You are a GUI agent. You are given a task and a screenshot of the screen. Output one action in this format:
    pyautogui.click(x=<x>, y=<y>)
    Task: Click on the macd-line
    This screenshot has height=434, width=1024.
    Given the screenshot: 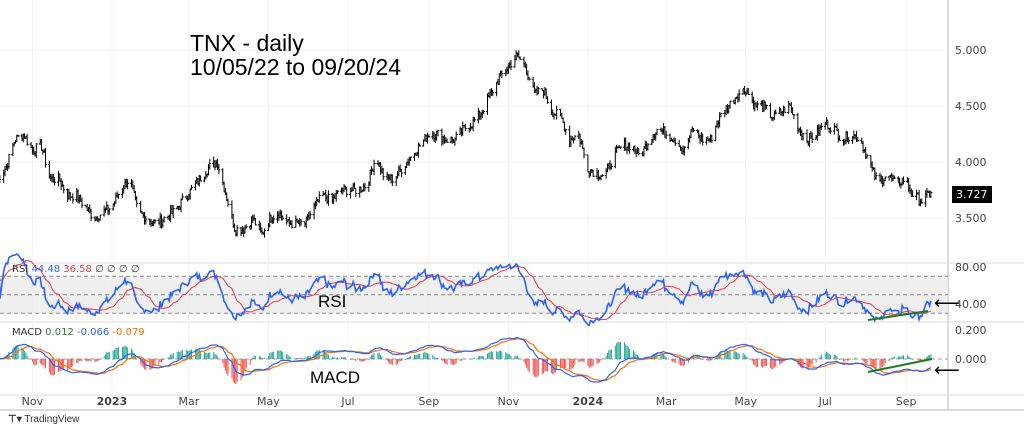 What is the action you would take?
    pyautogui.click(x=466, y=359)
    